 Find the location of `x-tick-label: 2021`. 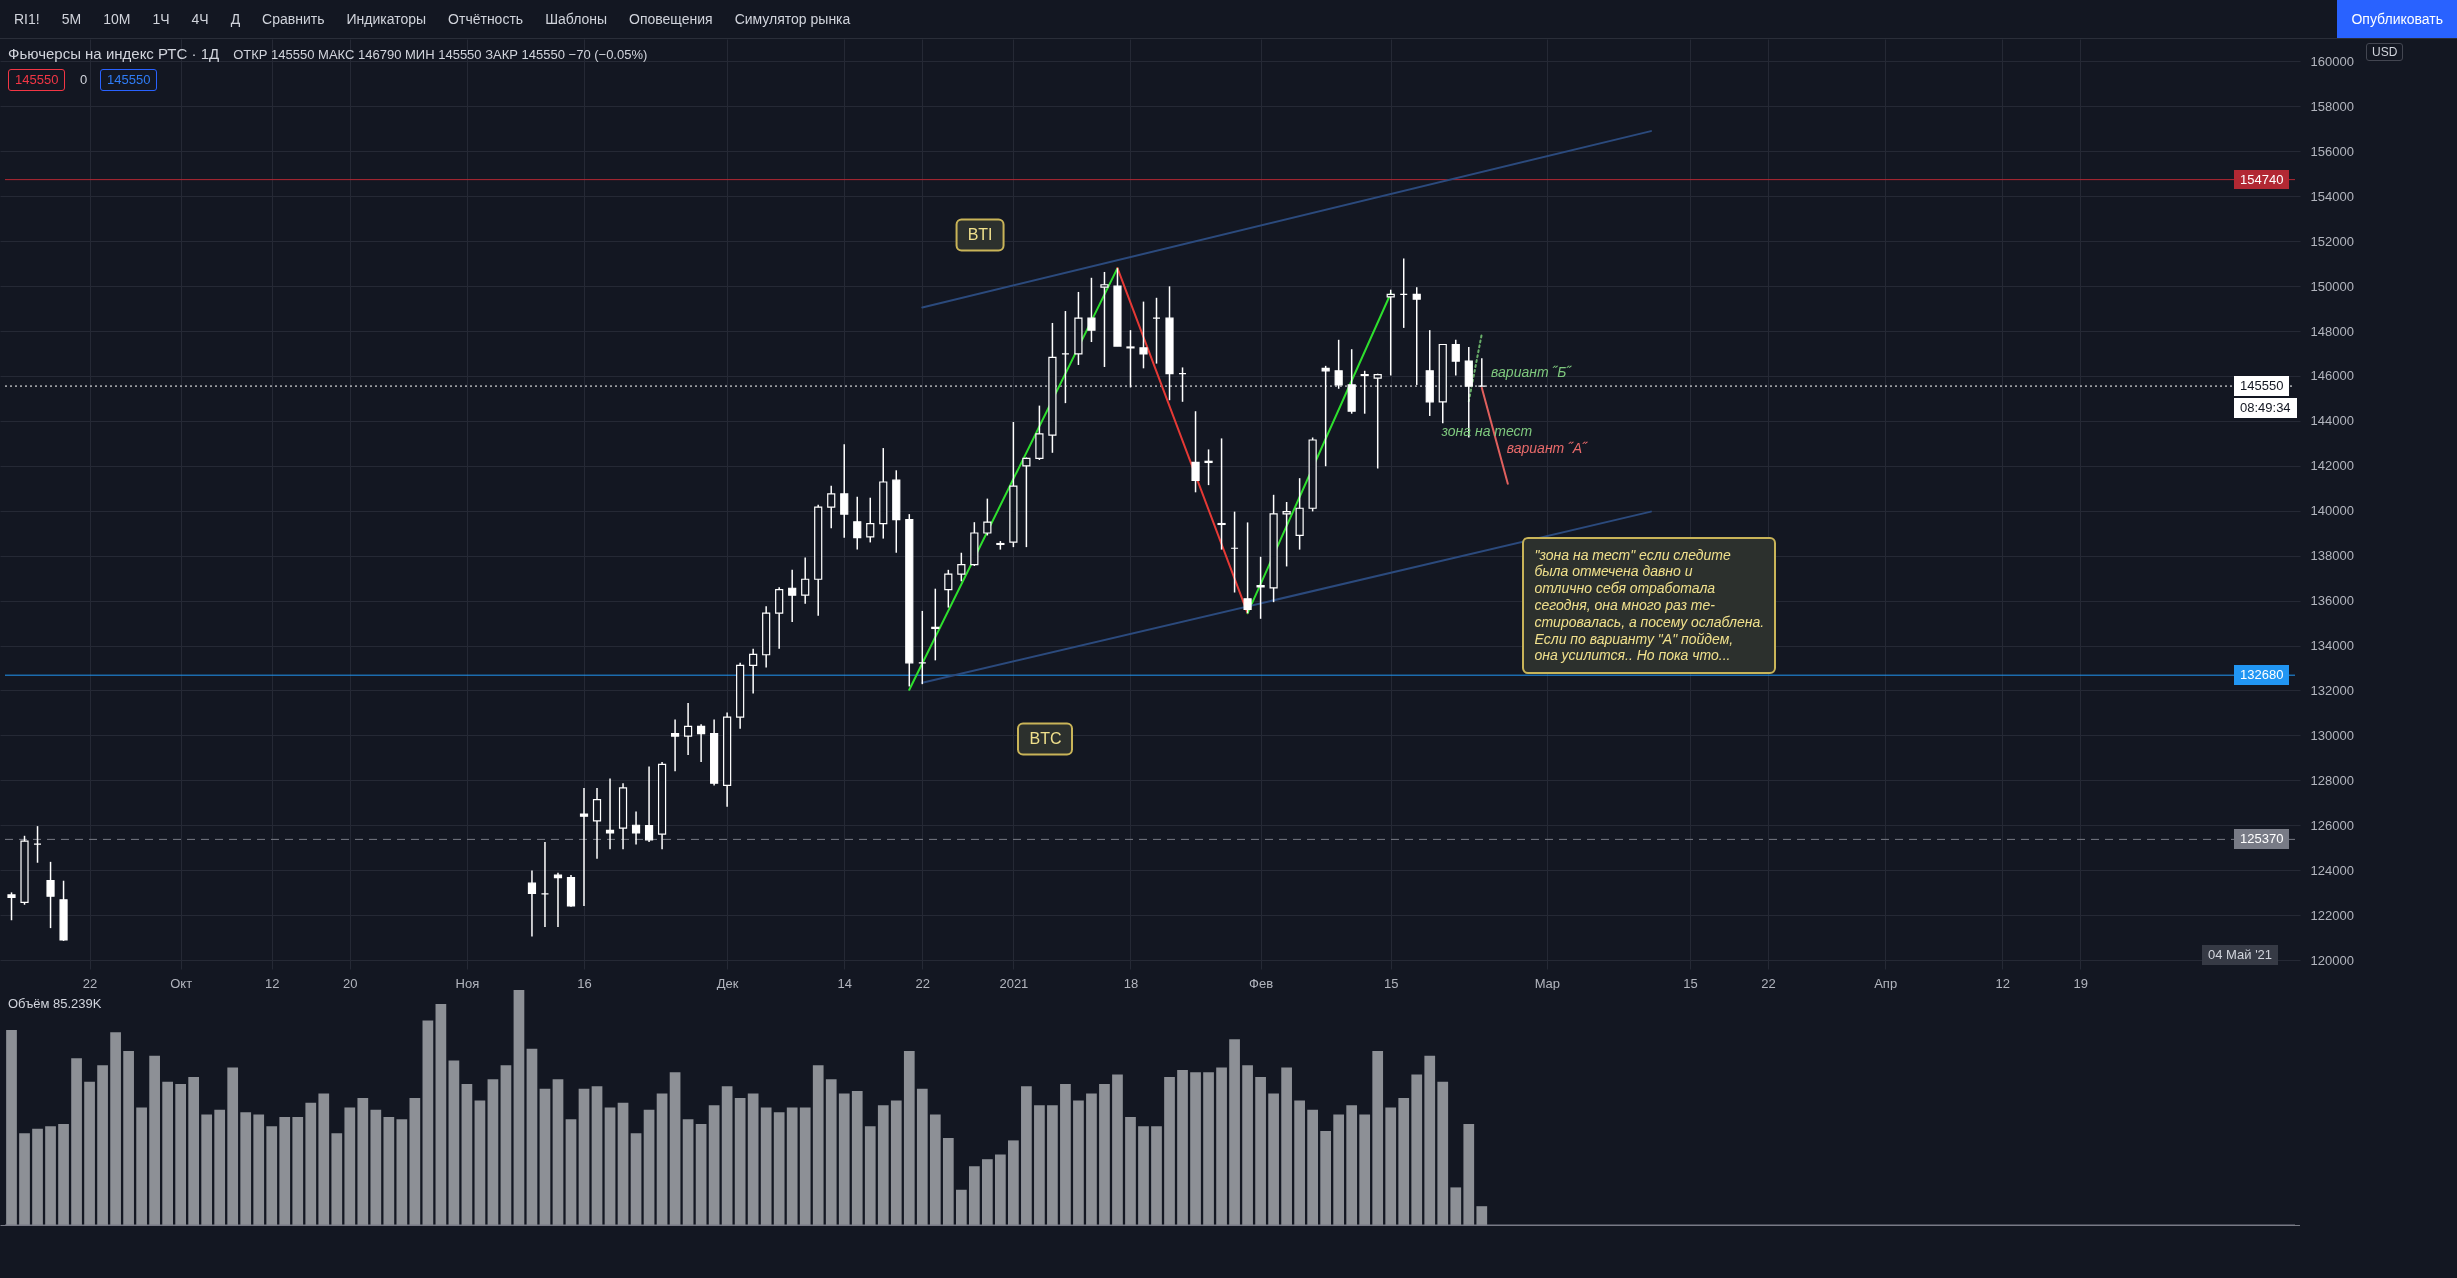

x-tick-label: 2021 is located at coordinates (1014, 983).